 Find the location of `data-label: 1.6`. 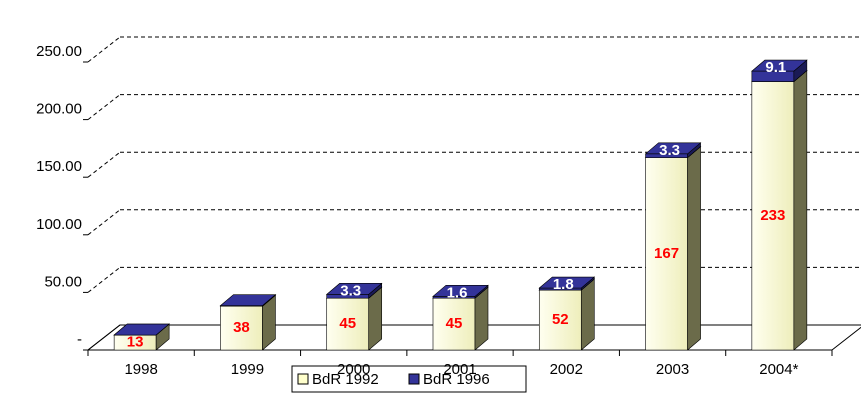

data-label: 1.6 is located at coordinates (457, 292).